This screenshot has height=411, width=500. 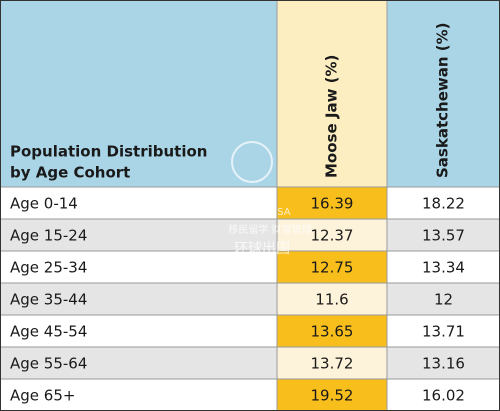 I want to click on watermark-text: 移民留学 财富管理, so click(x=269, y=229).